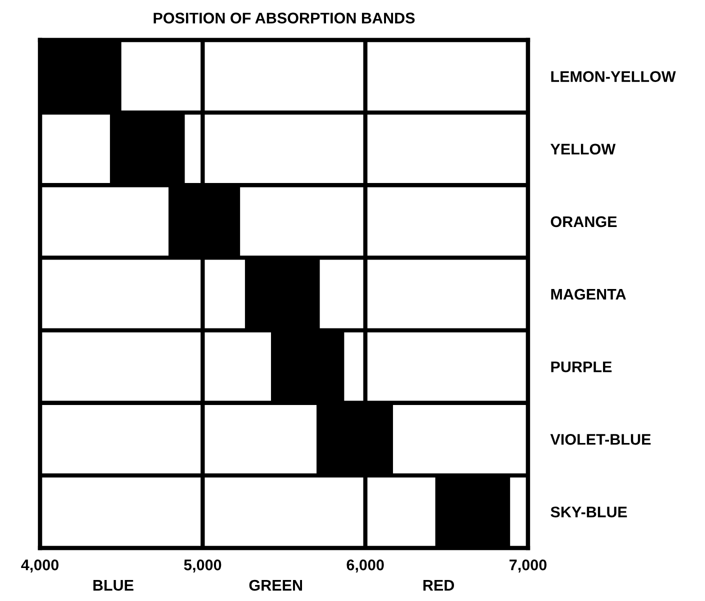  Describe the element at coordinates (613, 76) in the screenshot. I see `y-tick-label: LEMON-YELLOW` at that location.